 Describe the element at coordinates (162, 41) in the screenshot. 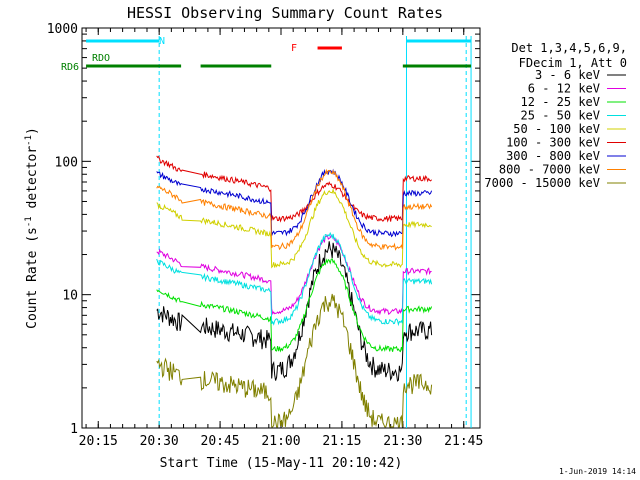

I see `flag-label: N` at that location.